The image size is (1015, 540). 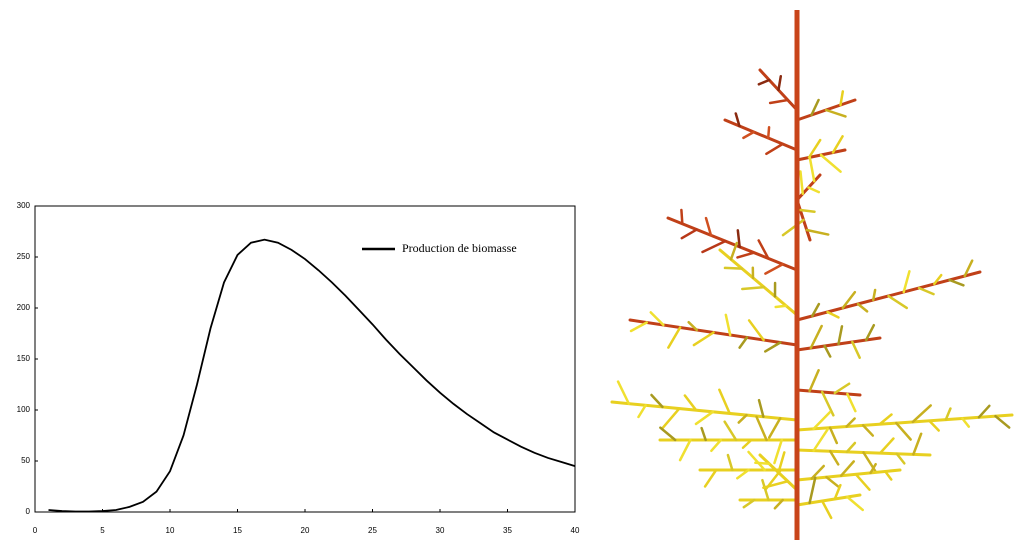 What do you see at coordinates (237, 530) in the screenshot?
I see `x-tick-label: 15` at bounding box center [237, 530].